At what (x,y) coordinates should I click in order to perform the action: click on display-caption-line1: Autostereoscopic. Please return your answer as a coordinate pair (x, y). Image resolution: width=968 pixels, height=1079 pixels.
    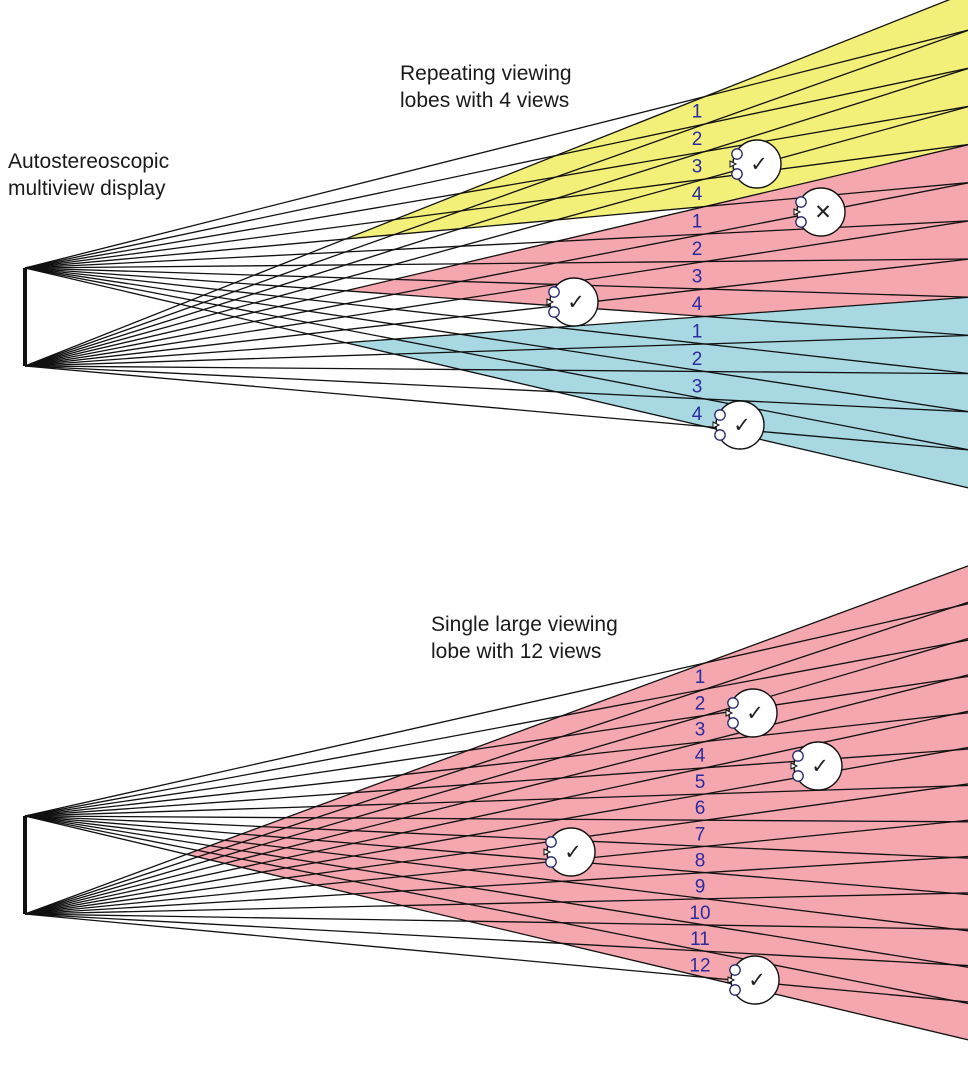
    Looking at the image, I should click on (89, 161).